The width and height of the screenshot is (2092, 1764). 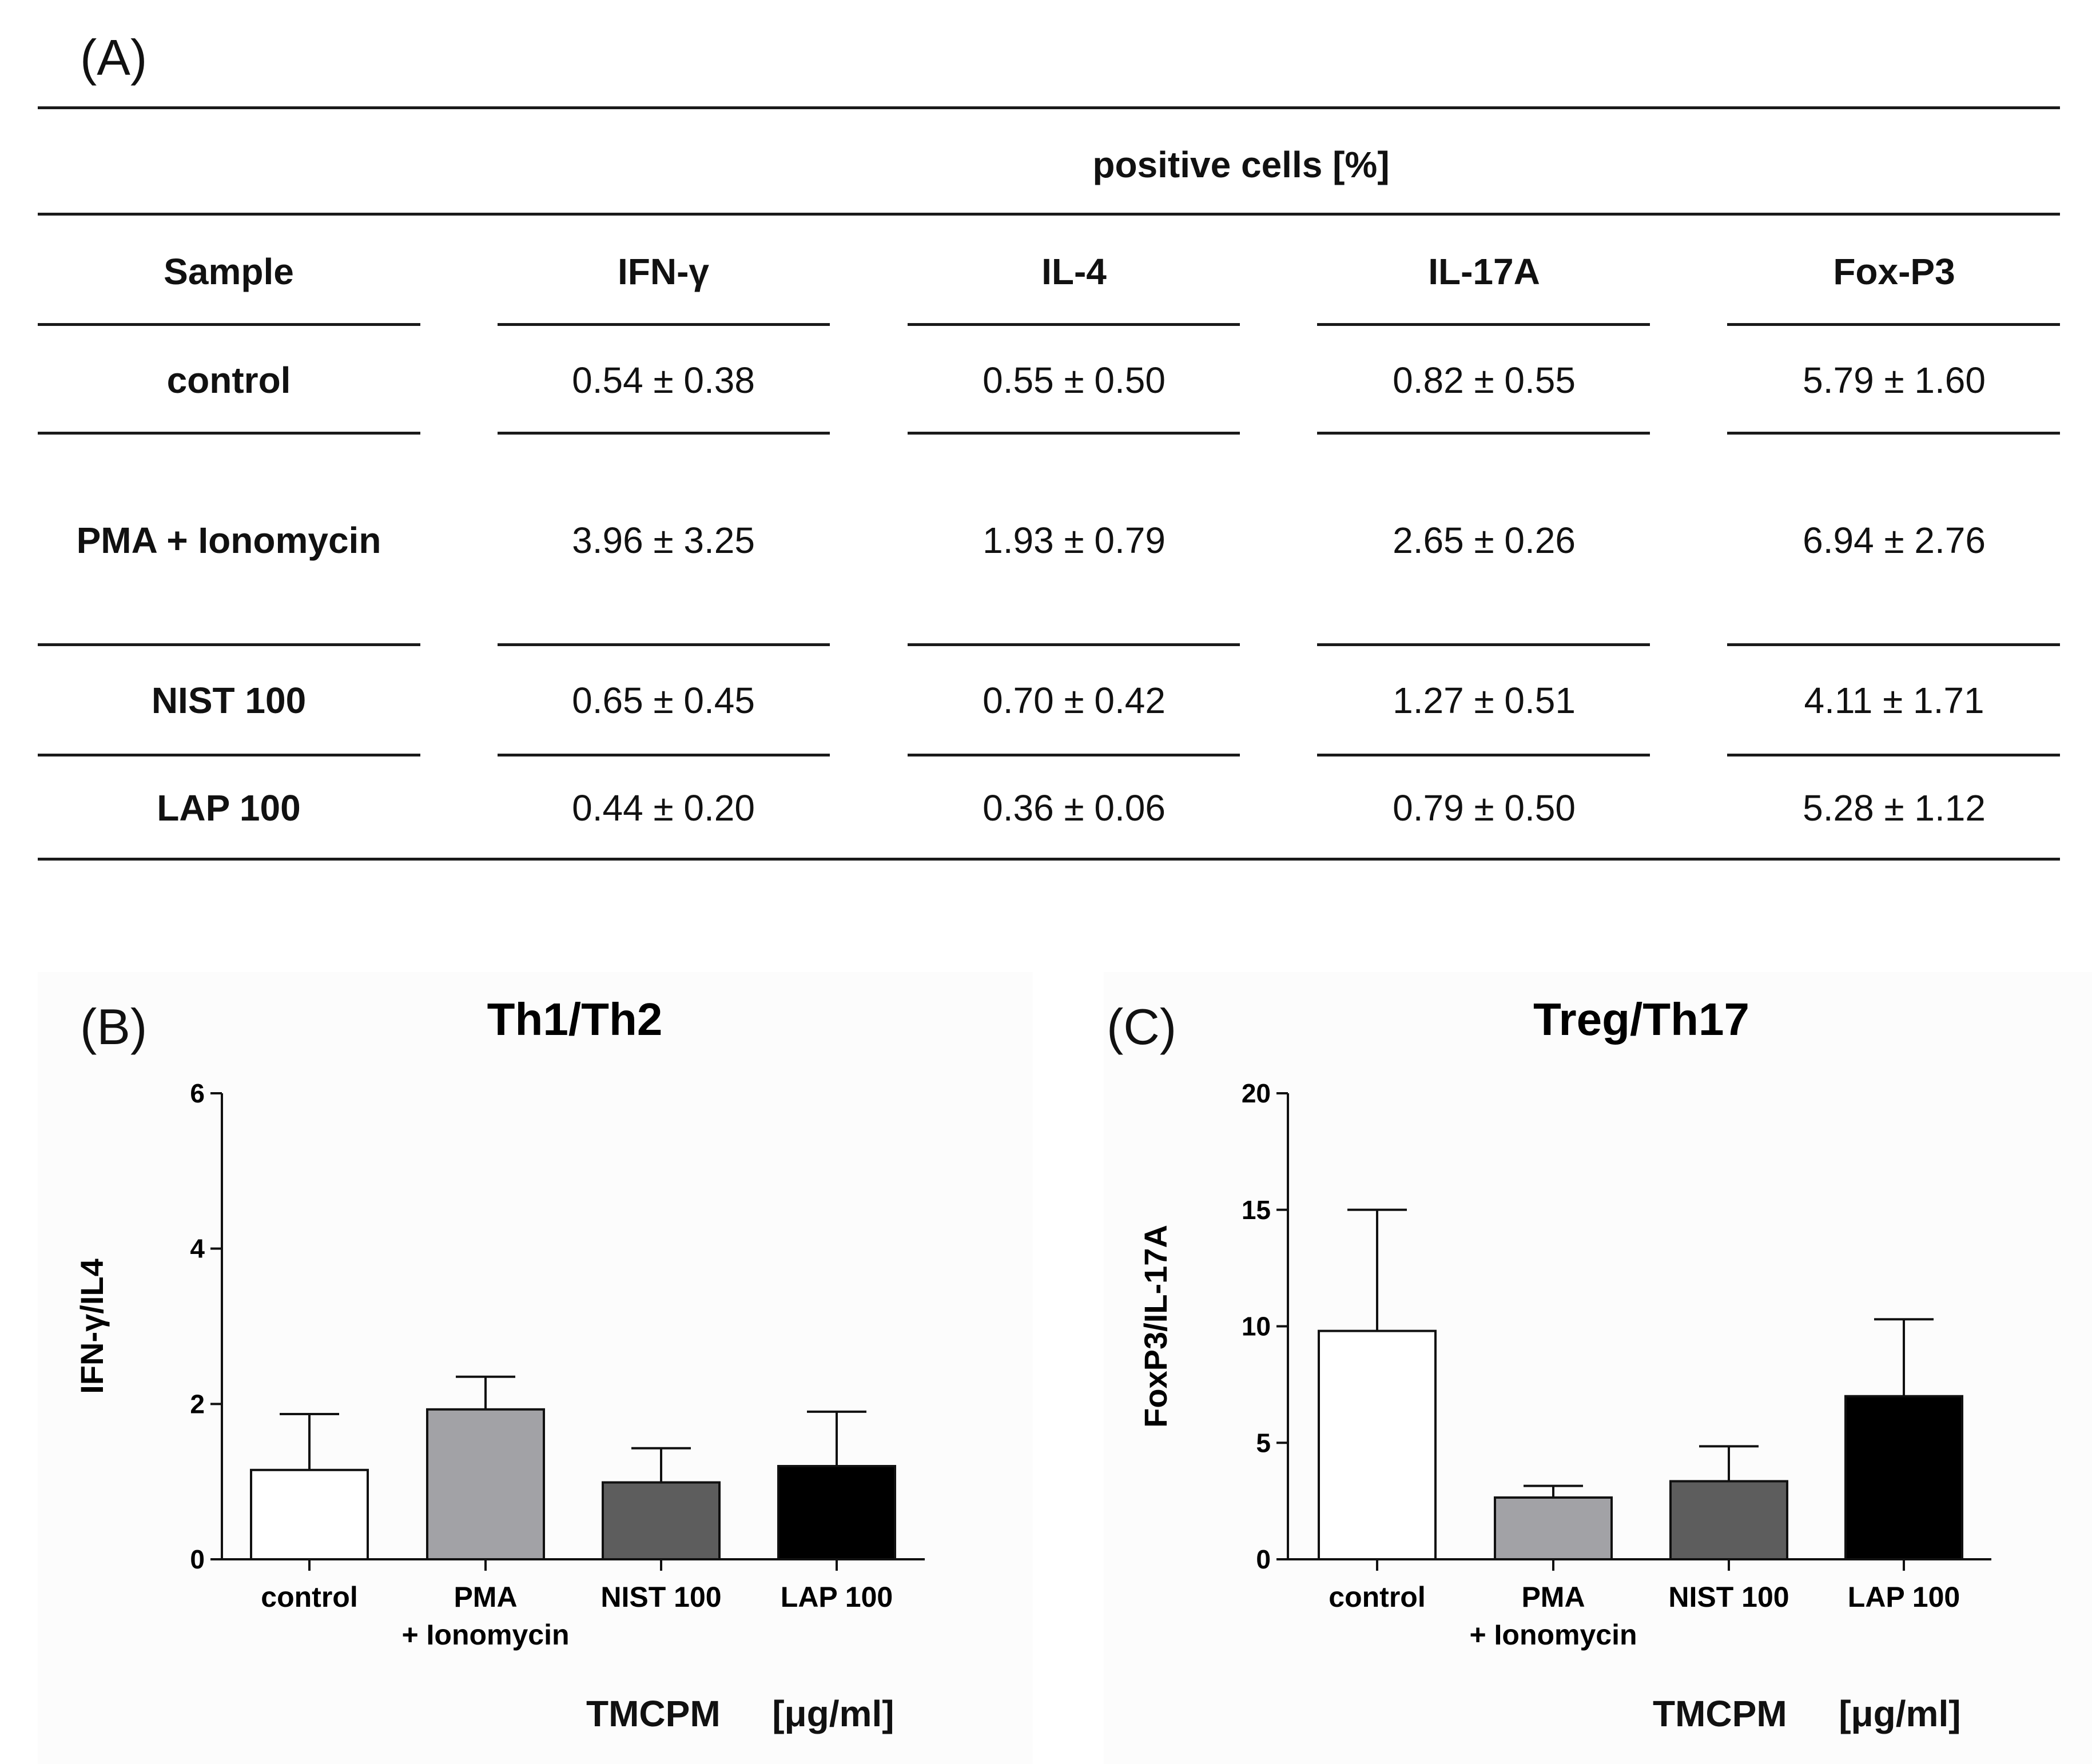 What do you see at coordinates (229, 271) in the screenshot?
I see `table-column-header: Sample` at bounding box center [229, 271].